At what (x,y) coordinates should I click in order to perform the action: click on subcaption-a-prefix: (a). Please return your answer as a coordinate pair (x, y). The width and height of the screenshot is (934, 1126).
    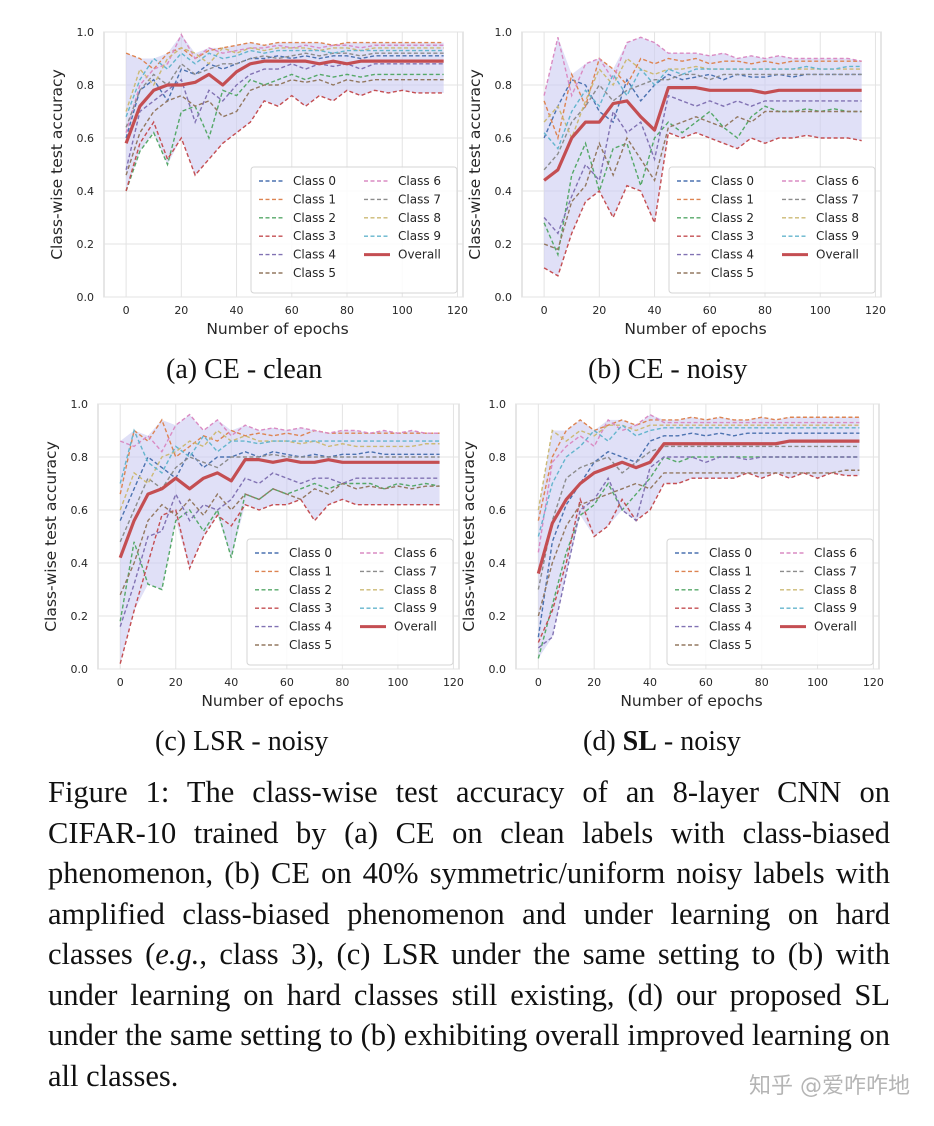
    Looking at the image, I should click on (185, 369).